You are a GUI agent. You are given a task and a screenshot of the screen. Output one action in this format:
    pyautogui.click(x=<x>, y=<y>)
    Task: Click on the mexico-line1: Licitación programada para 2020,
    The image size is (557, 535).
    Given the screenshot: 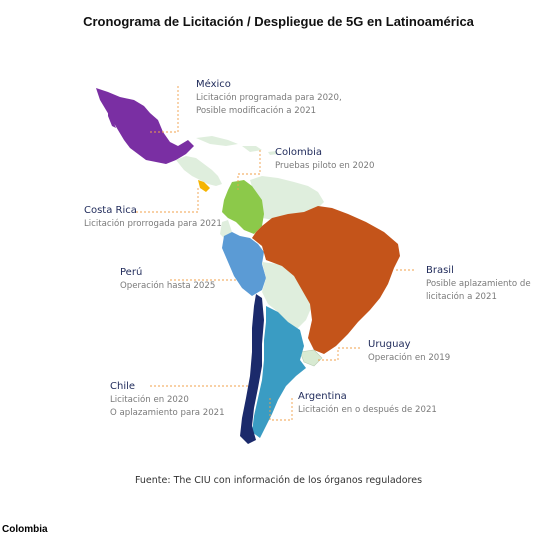 What is the action you would take?
    pyautogui.click(x=269, y=98)
    